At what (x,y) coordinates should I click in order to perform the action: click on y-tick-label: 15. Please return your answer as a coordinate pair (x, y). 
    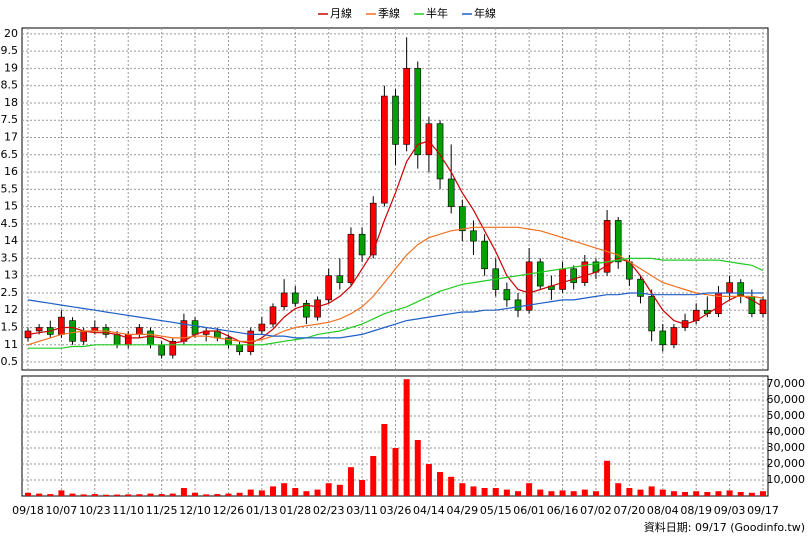
    Looking at the image, I should click on (11, 206).